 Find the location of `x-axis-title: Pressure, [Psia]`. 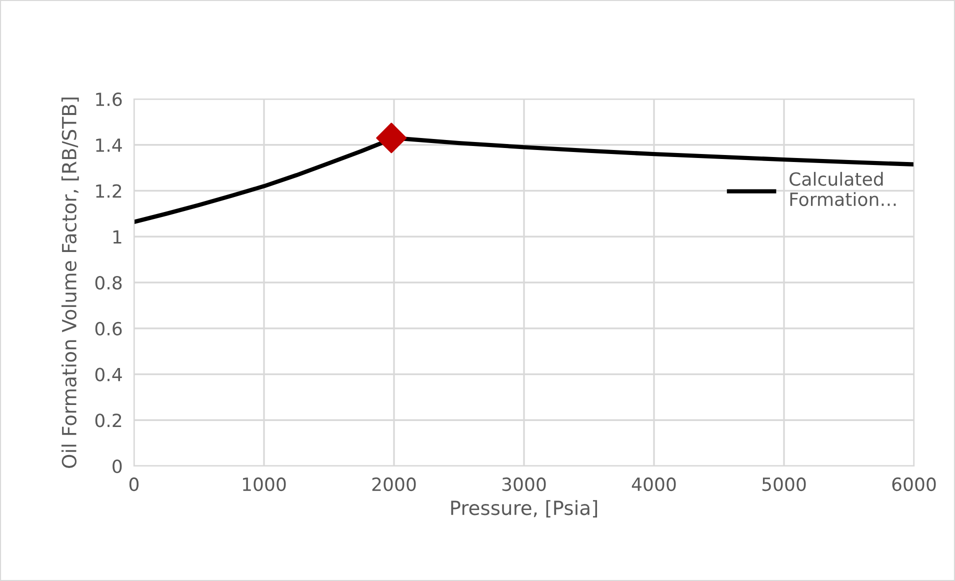

x-axis-title: Pressure, [Psia] is located at coordinates (524, 509).